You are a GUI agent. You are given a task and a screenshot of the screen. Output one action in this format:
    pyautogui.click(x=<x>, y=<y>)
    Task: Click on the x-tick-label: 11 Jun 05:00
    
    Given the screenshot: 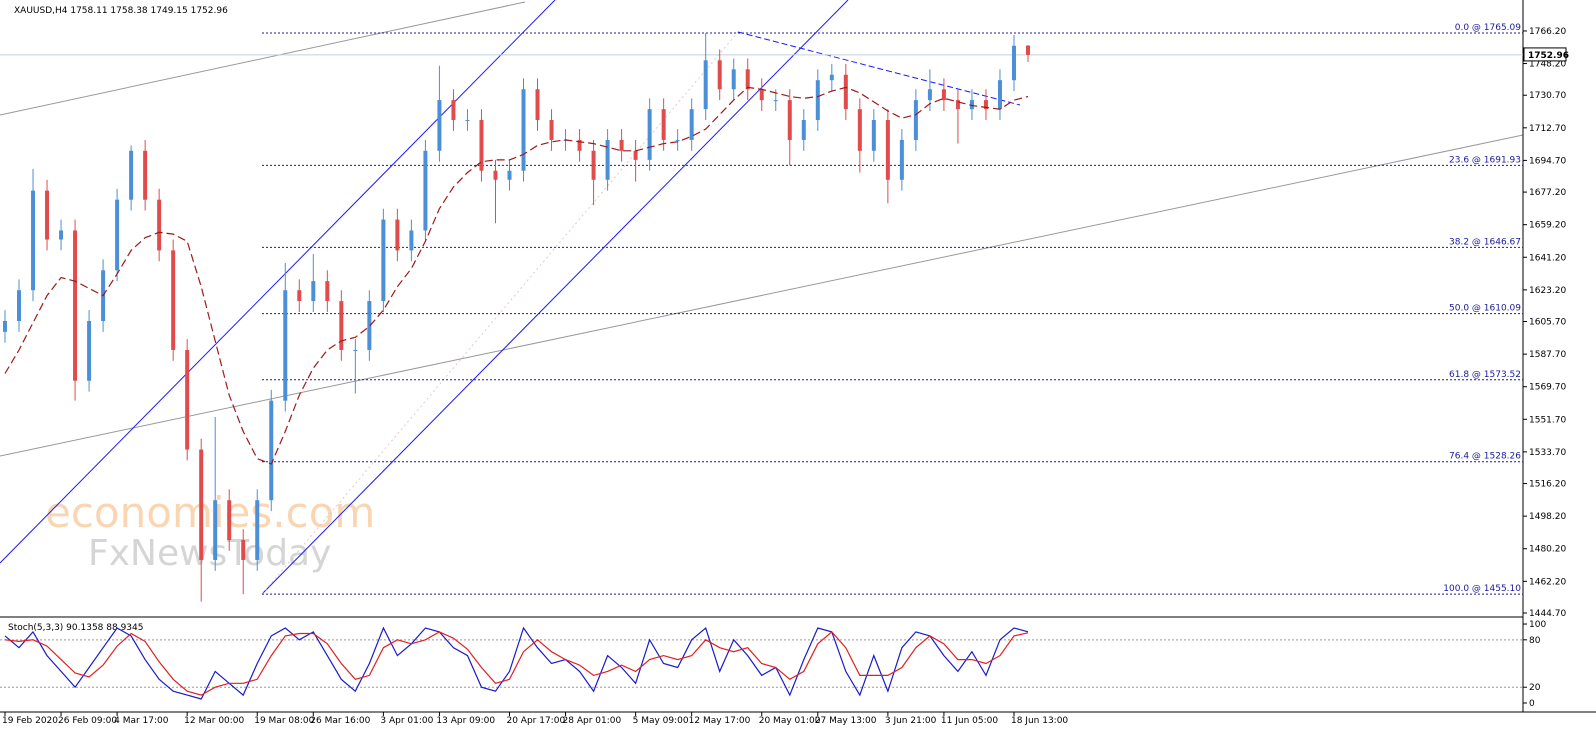 What is the action you would take?
    pyautogui.click(x=969, y=721)
    